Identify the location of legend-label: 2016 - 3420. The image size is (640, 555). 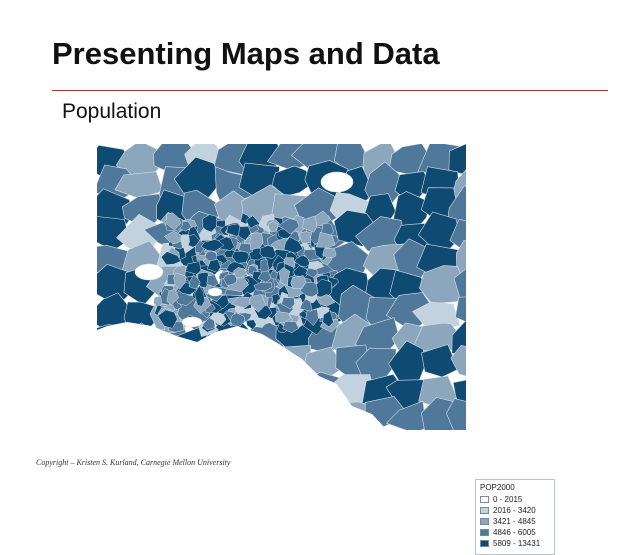
(514, 510).